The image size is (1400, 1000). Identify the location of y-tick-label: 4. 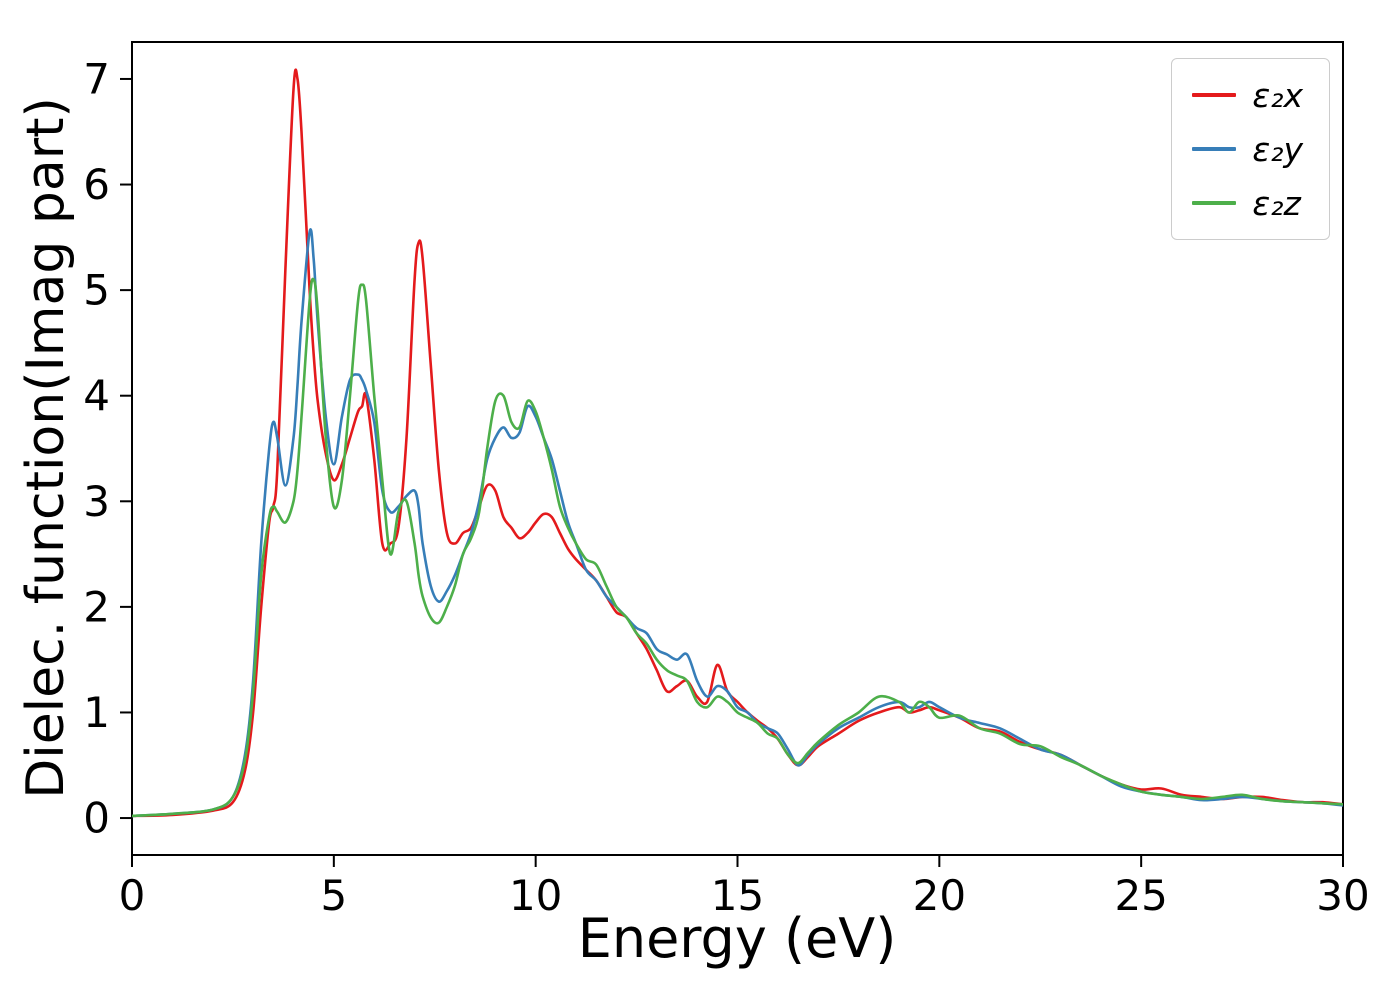
(96, 395).